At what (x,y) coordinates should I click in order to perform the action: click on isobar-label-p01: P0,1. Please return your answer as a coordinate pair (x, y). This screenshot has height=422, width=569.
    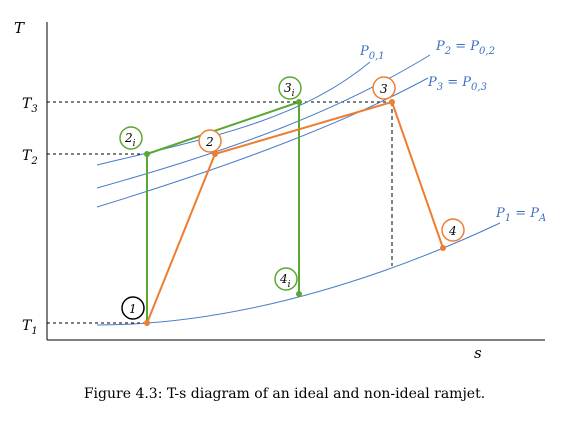
    Looking at the image, I should click on (372, 53).